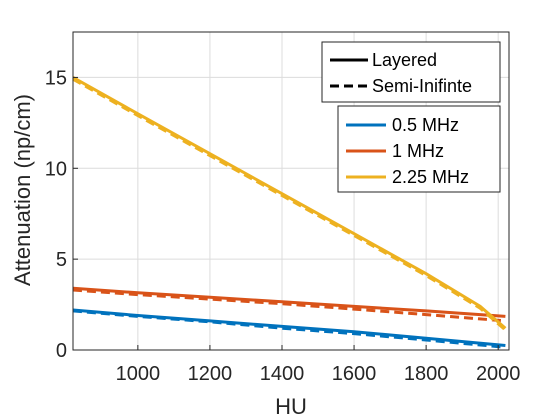 This screenshot has width=560, height=420. I want to click on legend-entry-semi-infinite: Semi-Inifinte, so click(422, 86).